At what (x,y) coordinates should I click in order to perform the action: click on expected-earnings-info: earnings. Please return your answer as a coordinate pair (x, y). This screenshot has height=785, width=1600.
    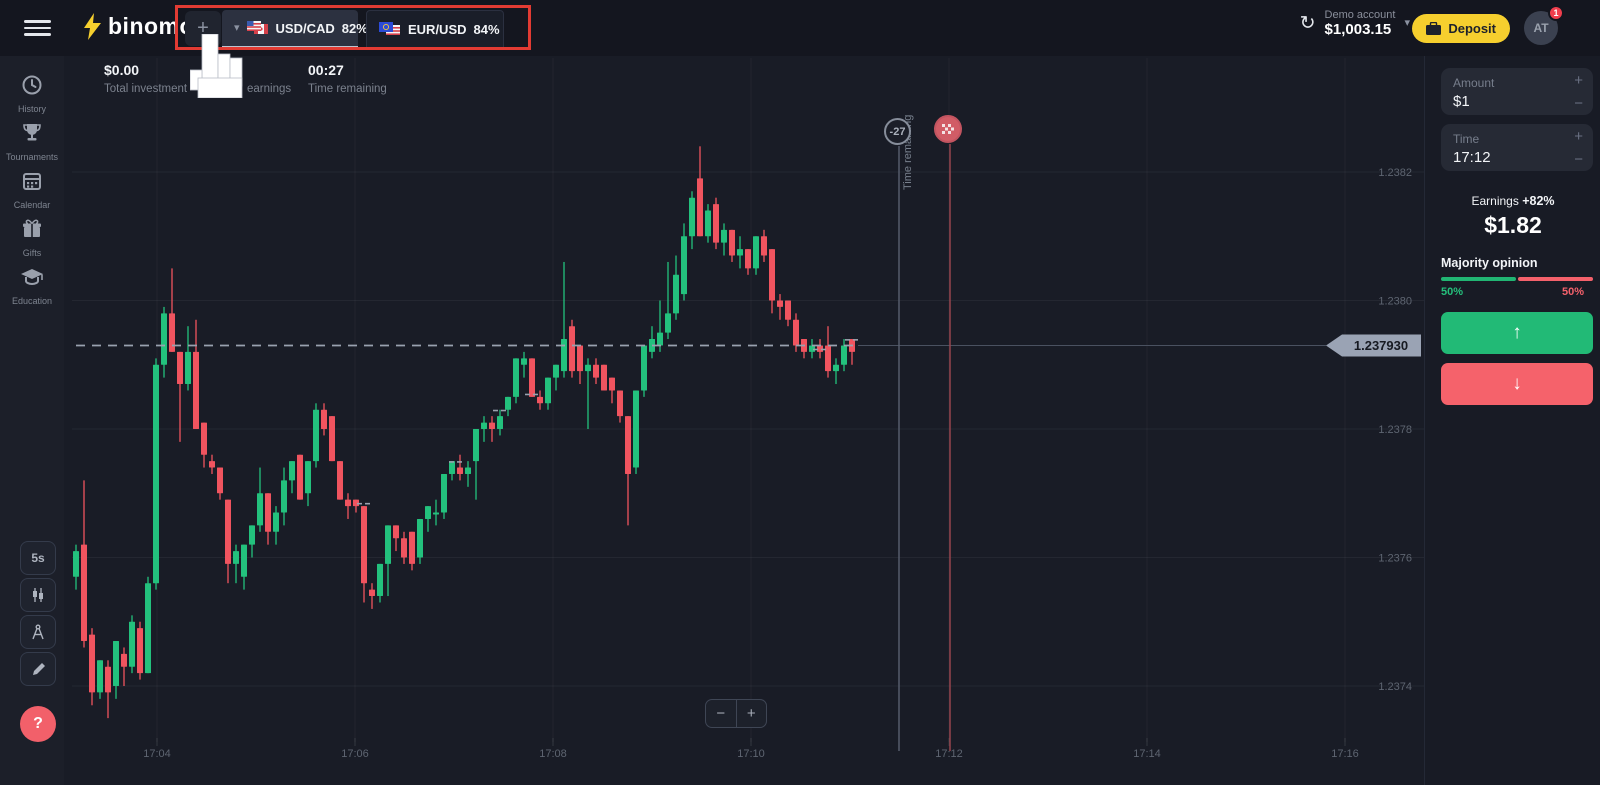
    Looking at the image, I should click on (269, 78).